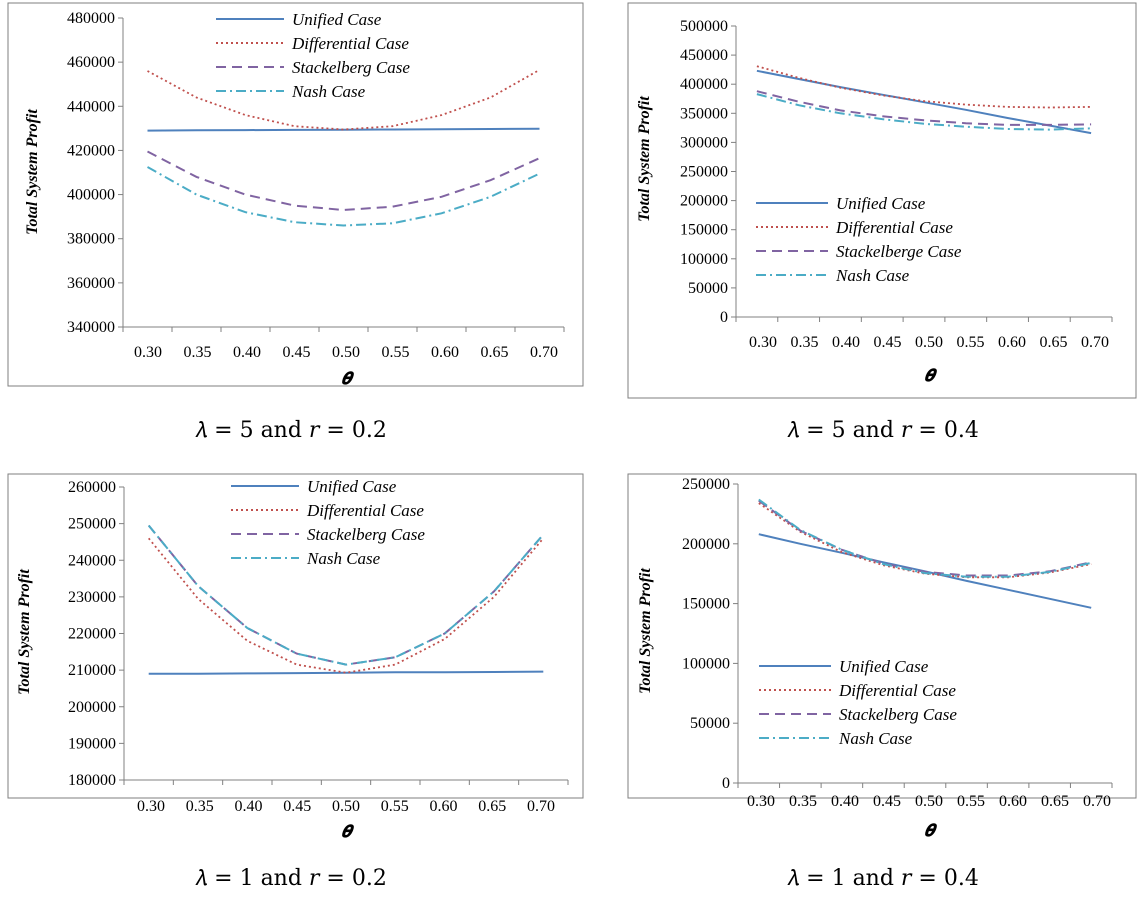 The height and width of the screenshot is (903, 1139). I want to click on y-tick-label: 50000, so click(708, 288).